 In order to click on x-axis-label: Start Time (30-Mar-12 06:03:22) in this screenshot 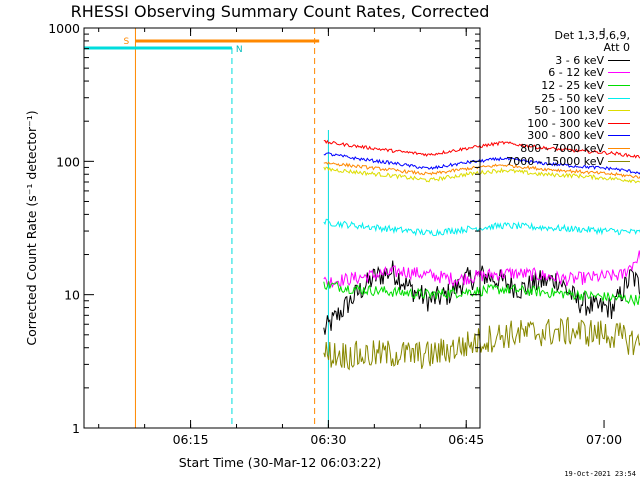, I will do `click(280, 462)`.